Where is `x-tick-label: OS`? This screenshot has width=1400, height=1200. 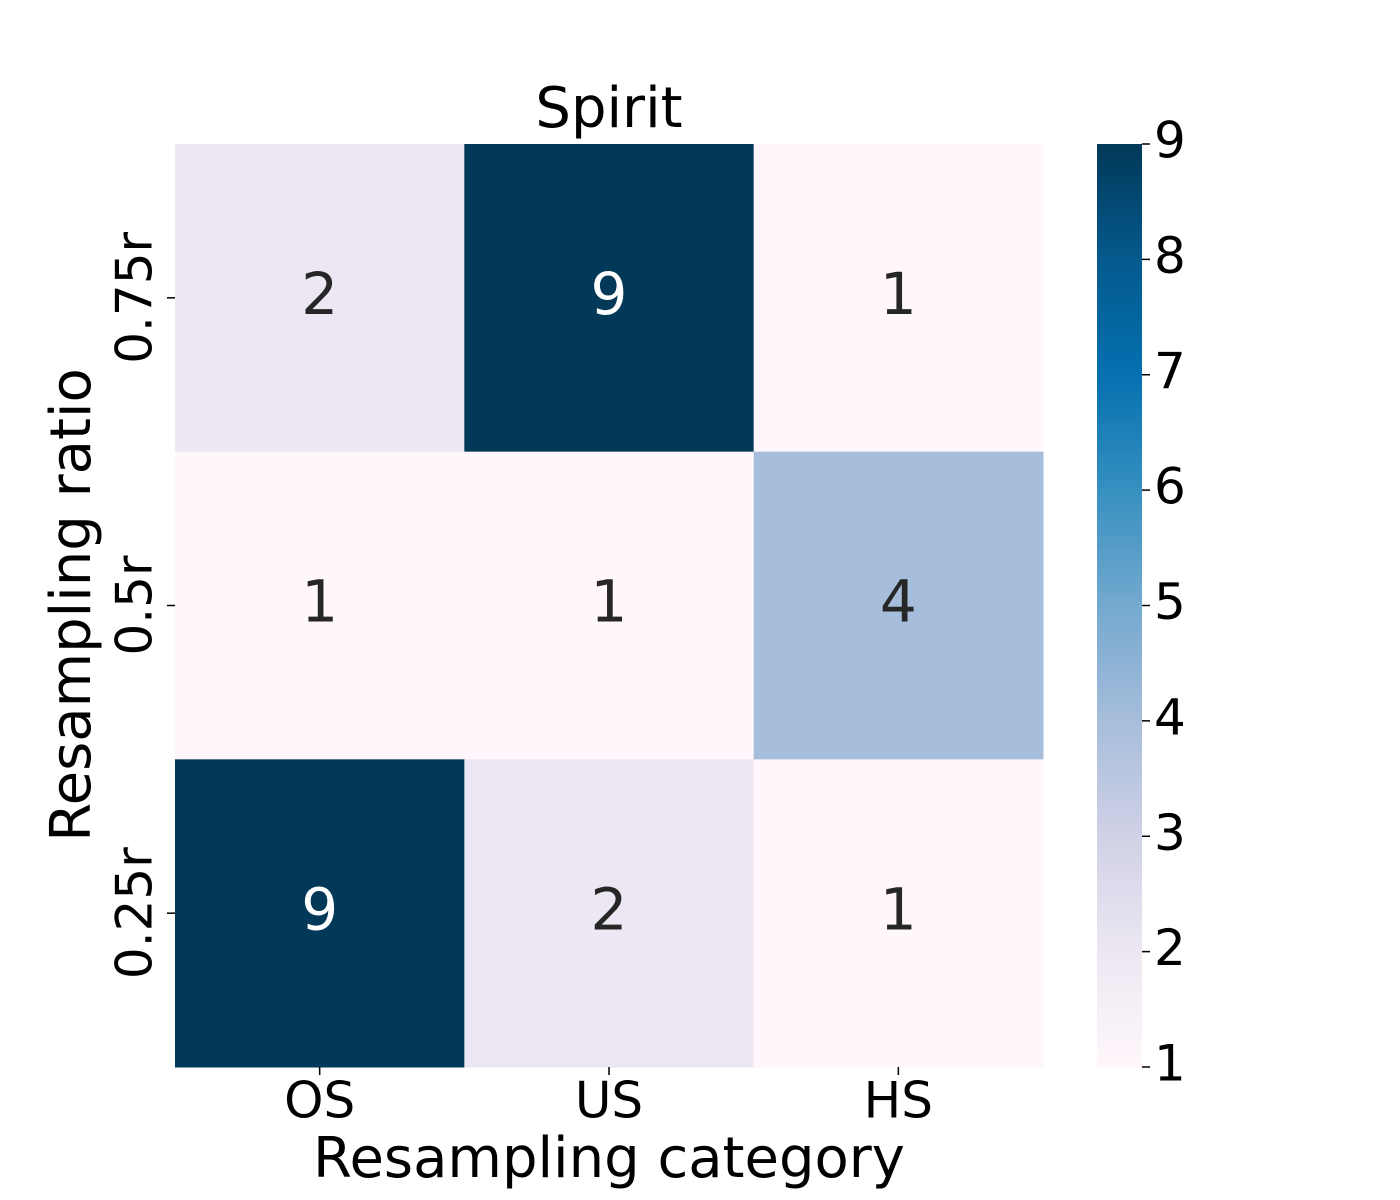 x-tick-label: OS is located at coordinates (319, 1101).